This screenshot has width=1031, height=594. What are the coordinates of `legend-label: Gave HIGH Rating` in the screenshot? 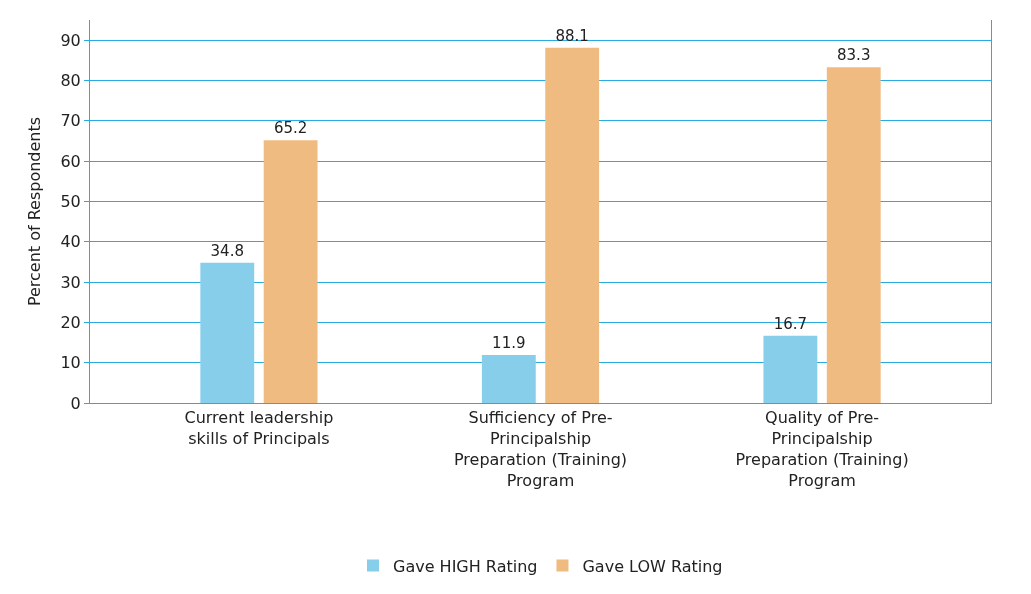 It's located at (465, 566).